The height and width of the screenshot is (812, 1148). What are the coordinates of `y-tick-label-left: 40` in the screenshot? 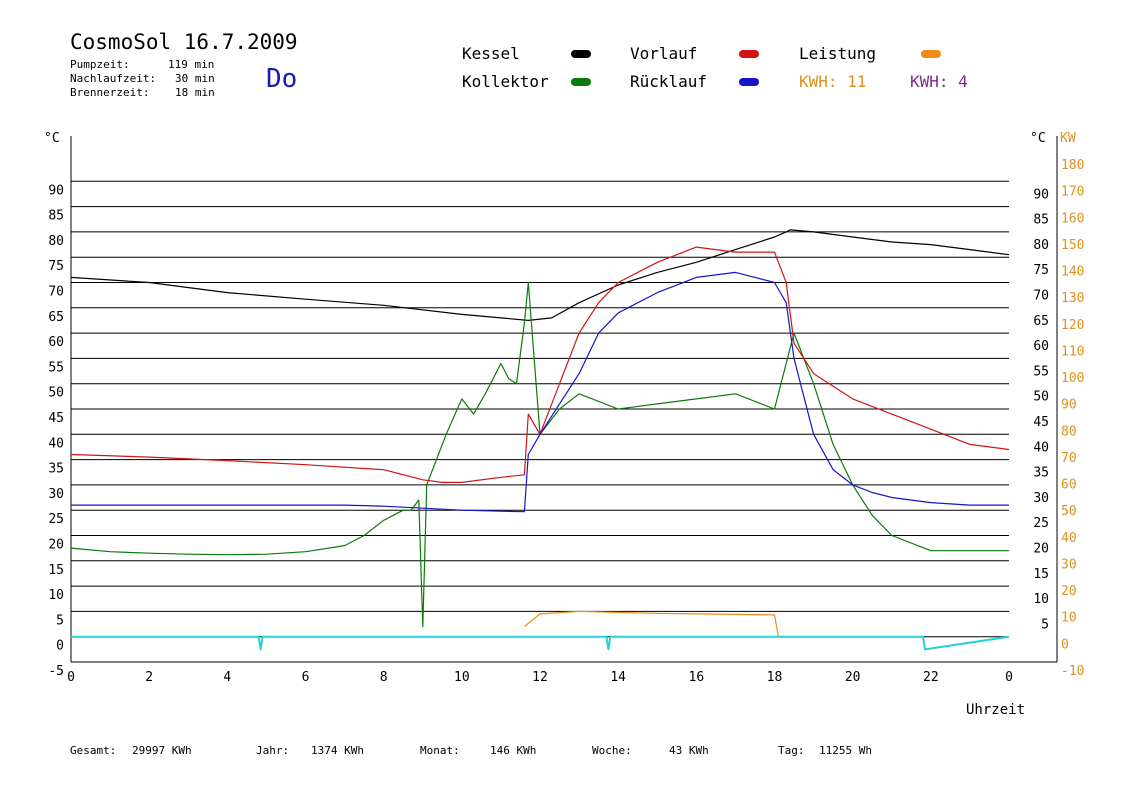 It's located at (56, 443).